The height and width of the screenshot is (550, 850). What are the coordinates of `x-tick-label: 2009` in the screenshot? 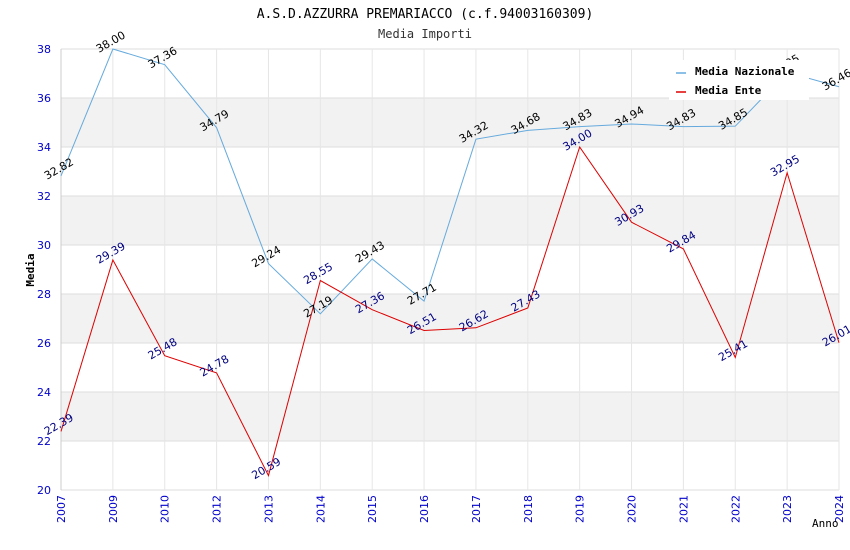 It's located at (113, 509).